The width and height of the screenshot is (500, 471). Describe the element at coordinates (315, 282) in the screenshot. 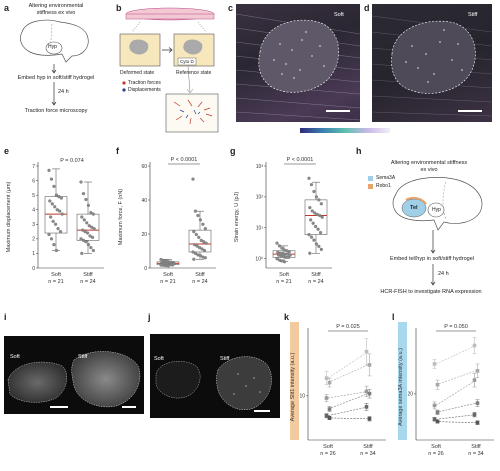

I see `n-label: n = 24` at that location.